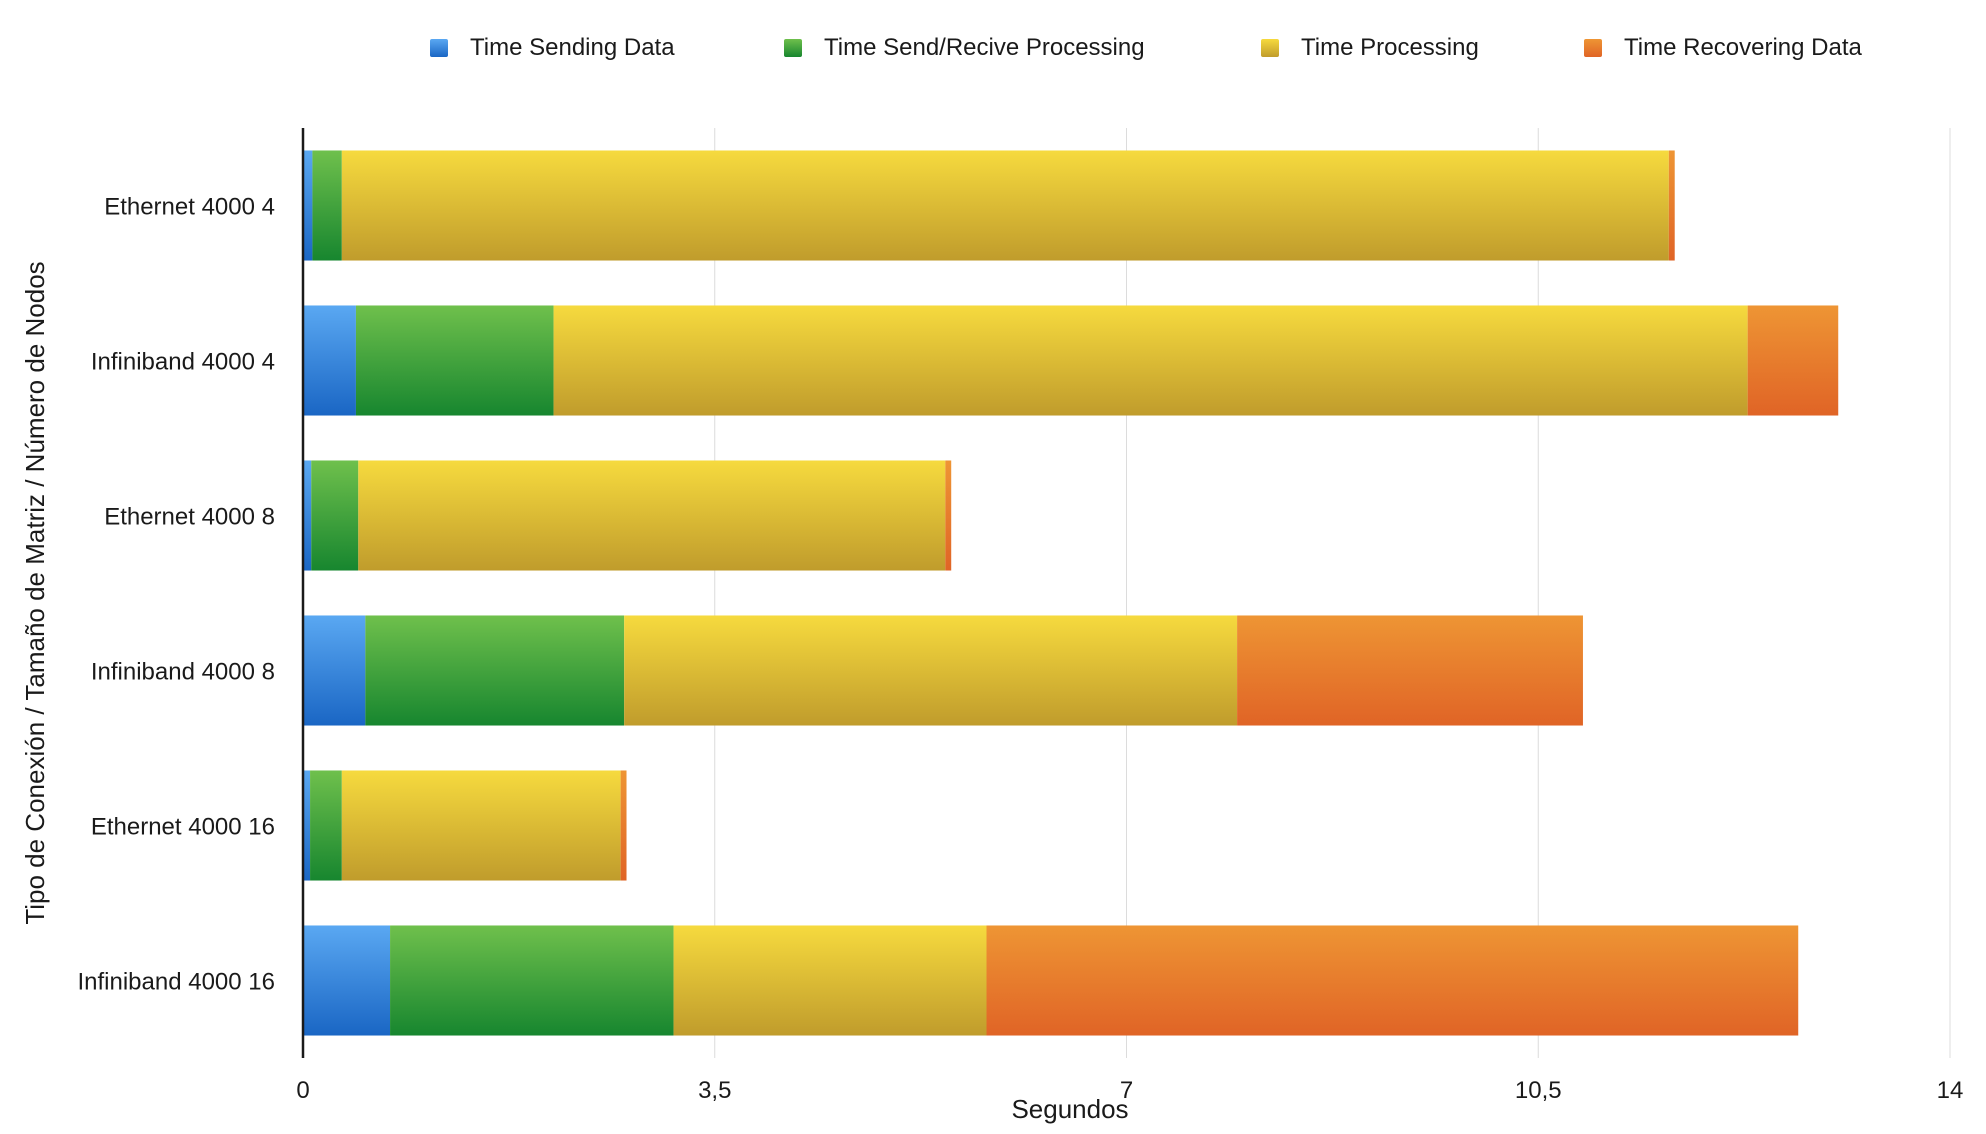 This screenshot has width=1986, height=1134. What do you see at coordinates (1069, 1109) in the screenshot?
I see `x-axis-title: Segundos` at bounding box center [1069, 1109].